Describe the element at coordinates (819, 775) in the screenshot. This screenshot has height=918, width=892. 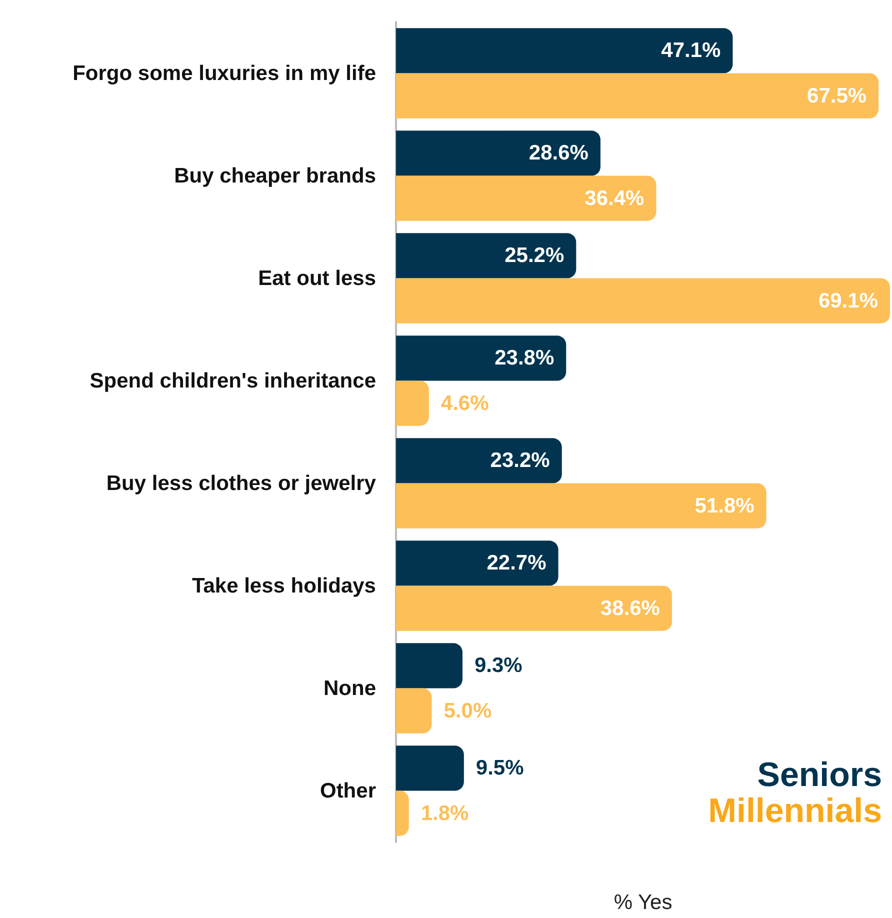
I see `text: Seniors` at that location.